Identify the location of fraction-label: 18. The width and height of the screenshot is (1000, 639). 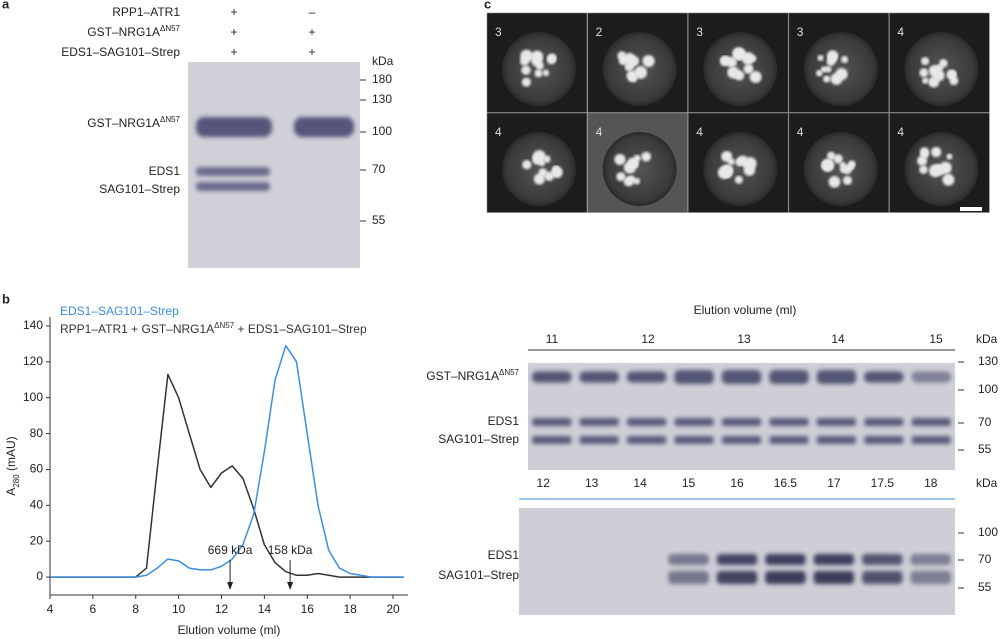
(931, 483).